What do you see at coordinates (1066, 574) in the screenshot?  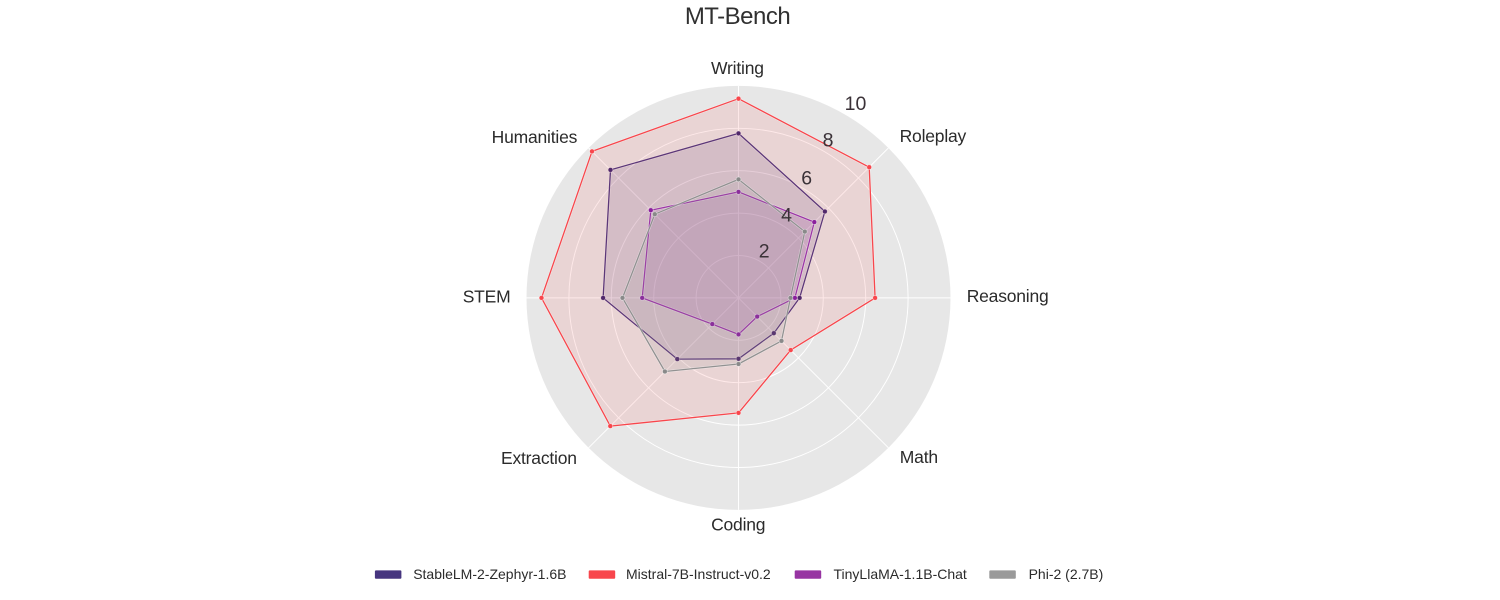 I see `svg-text: Phi-2 (2.7B)` at bounding box center [1066, 574].